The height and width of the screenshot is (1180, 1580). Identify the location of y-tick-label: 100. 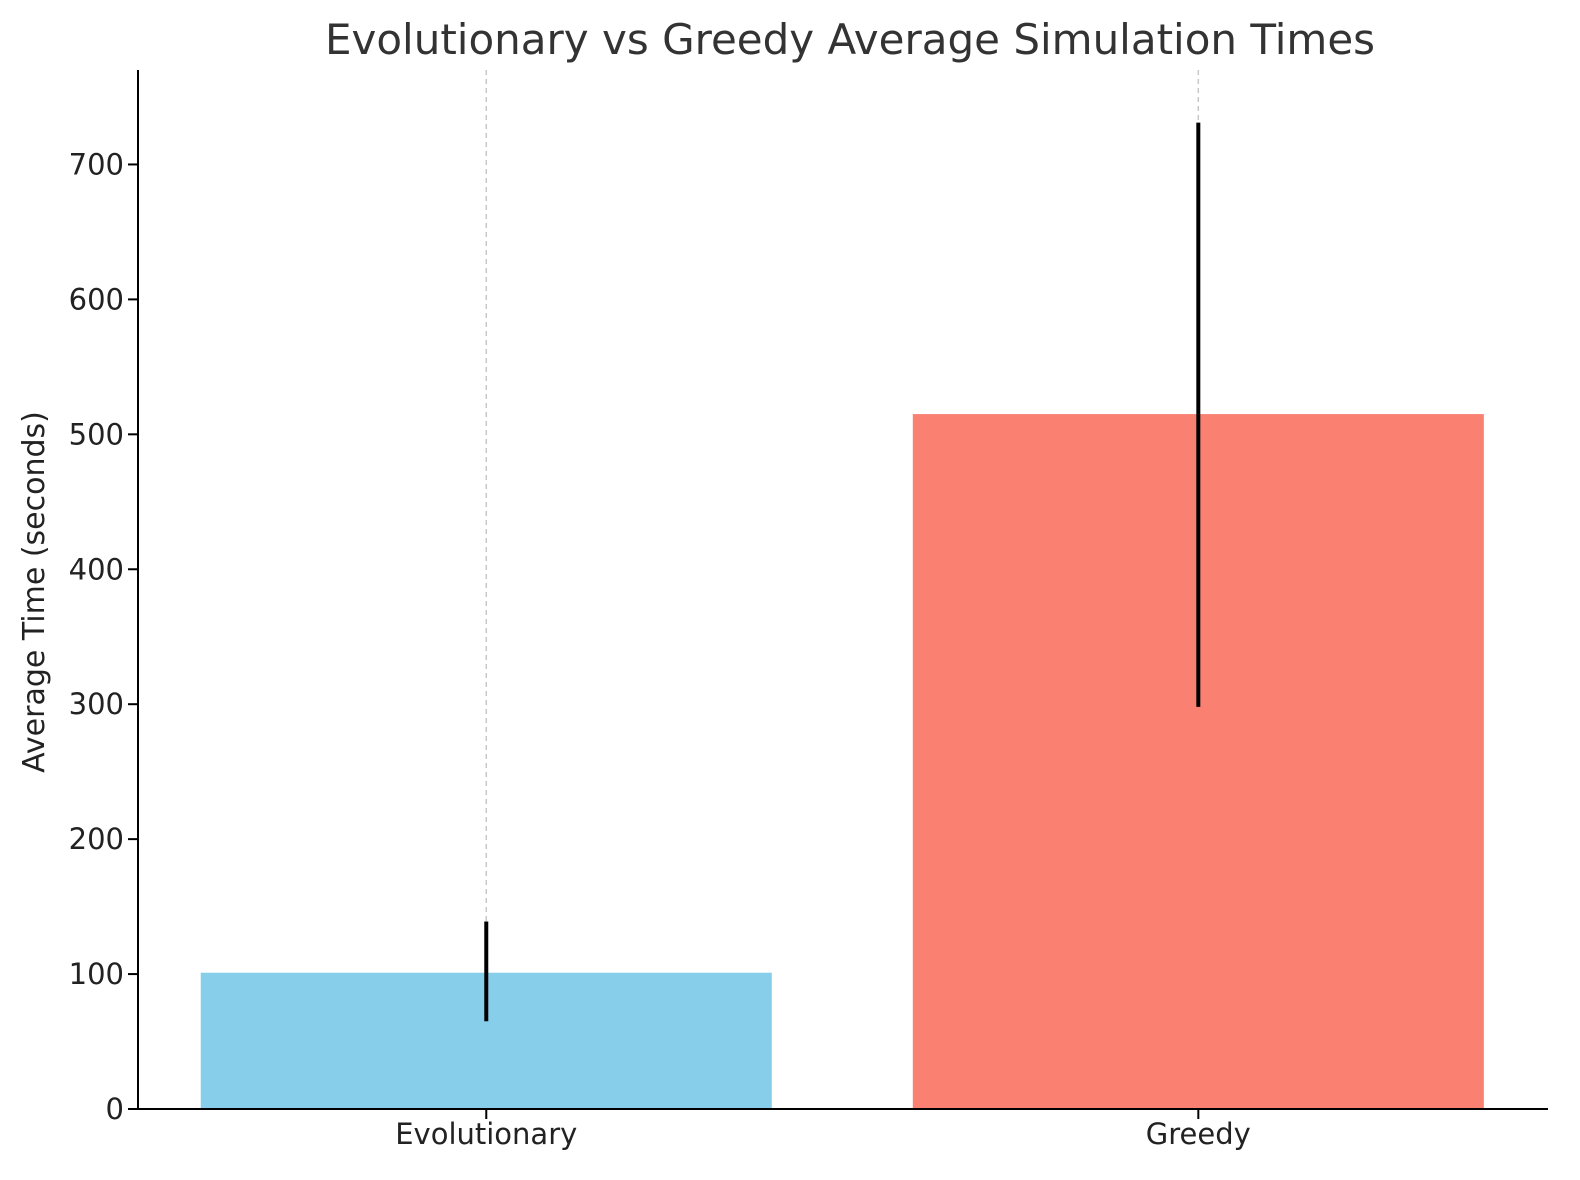
(96, 974).